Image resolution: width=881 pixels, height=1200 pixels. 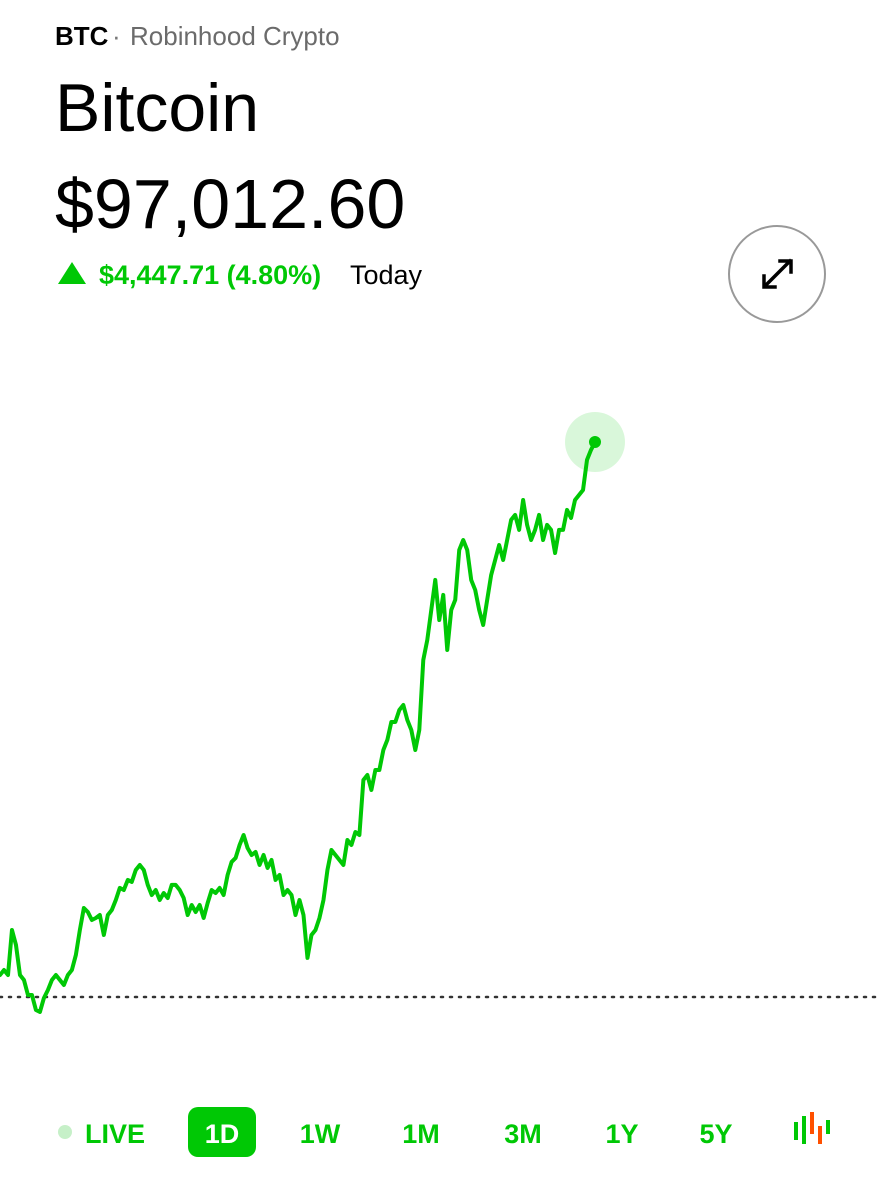 What do you see at coordinates (157, 108) in the screenshot?
I see `asset-name: Bitcoin` at bounding box center [157, 108].